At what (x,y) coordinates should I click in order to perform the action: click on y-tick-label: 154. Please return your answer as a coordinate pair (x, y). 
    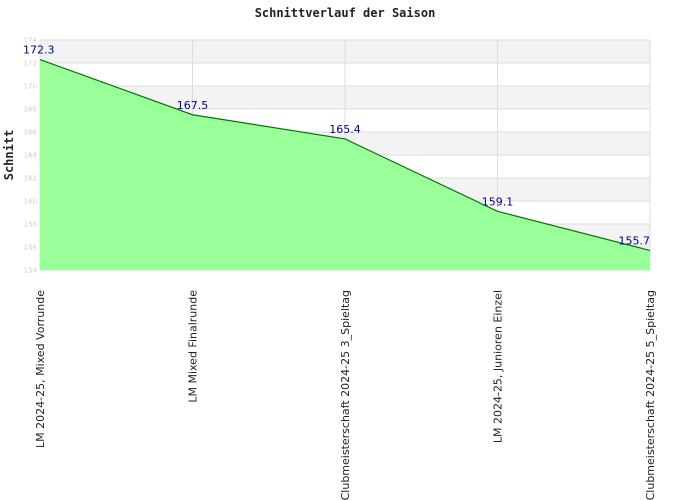
    Looking at the image, I should click on (31, 271).